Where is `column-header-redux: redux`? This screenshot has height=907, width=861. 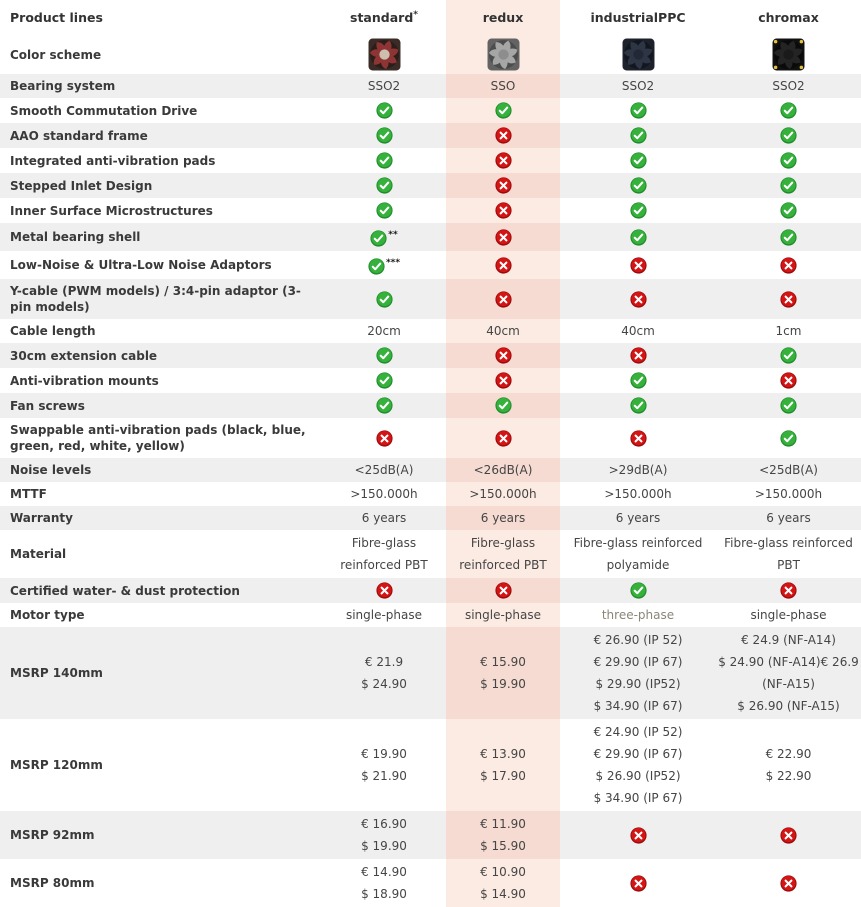
column-header-redux: redux is located at coordinates (503, 18).